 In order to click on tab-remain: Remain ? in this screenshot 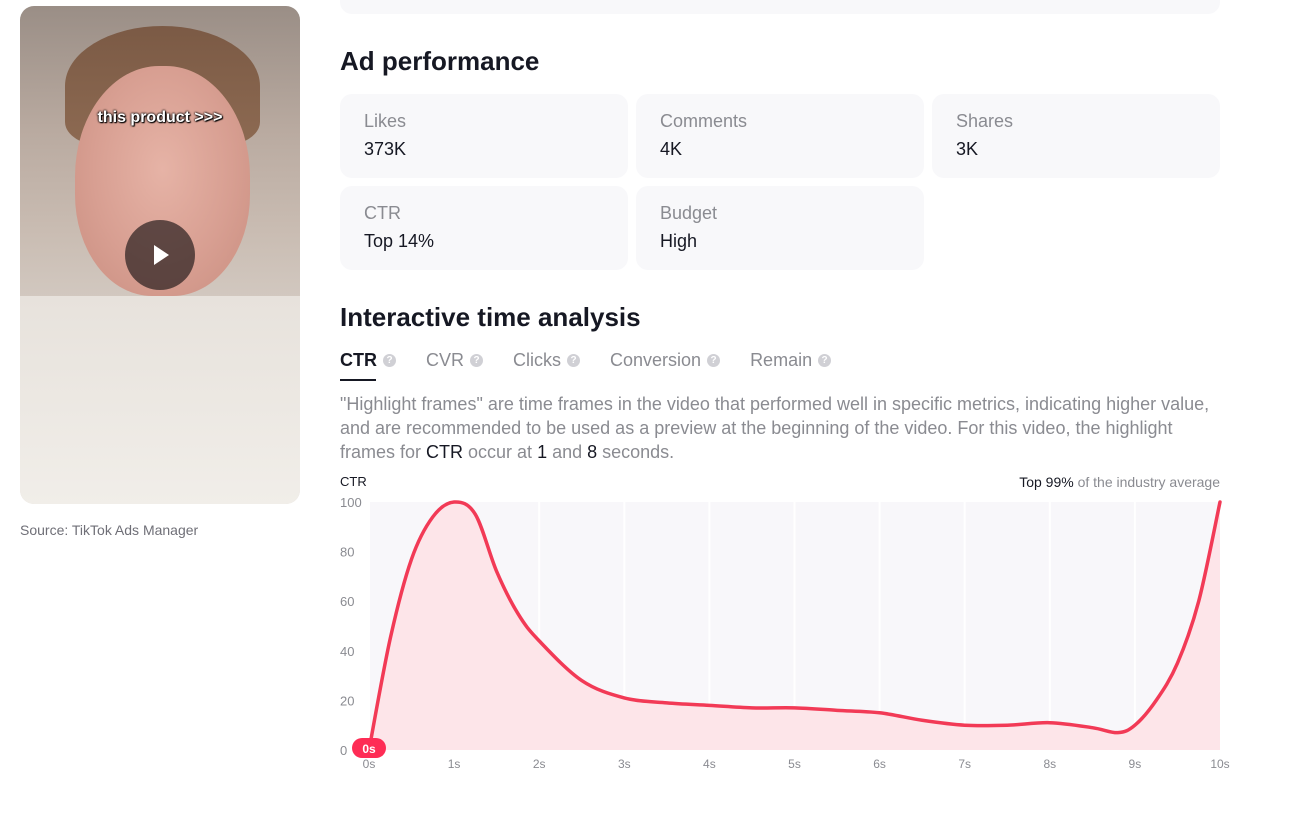, I will do `click(791, 366)`.